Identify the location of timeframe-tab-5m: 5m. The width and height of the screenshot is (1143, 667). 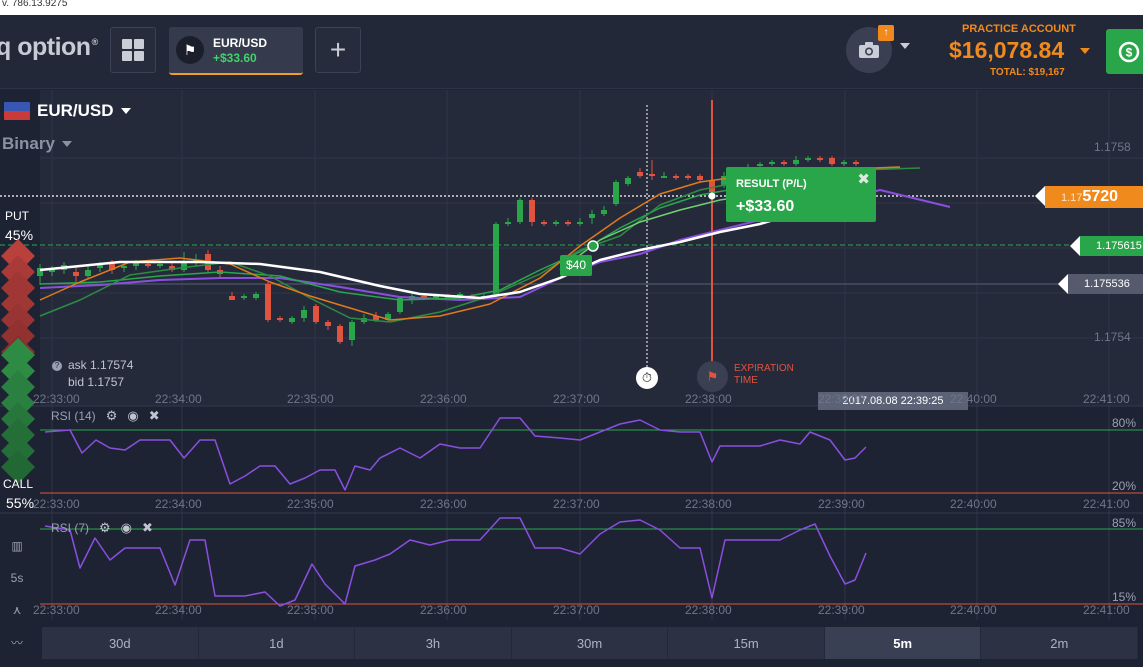
(903, 643).